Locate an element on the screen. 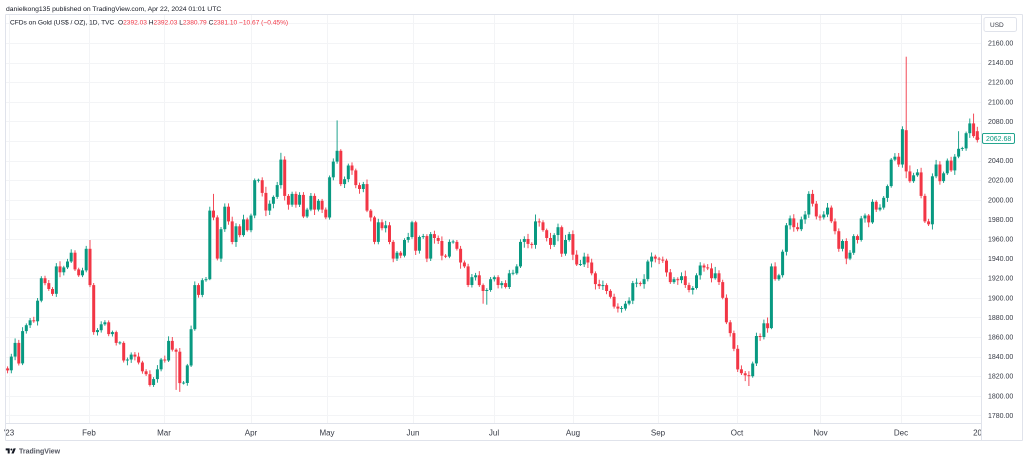 The height and width of the screenshot is (466, 1024). svg-text: Sep is located at coordinates (658, 433).